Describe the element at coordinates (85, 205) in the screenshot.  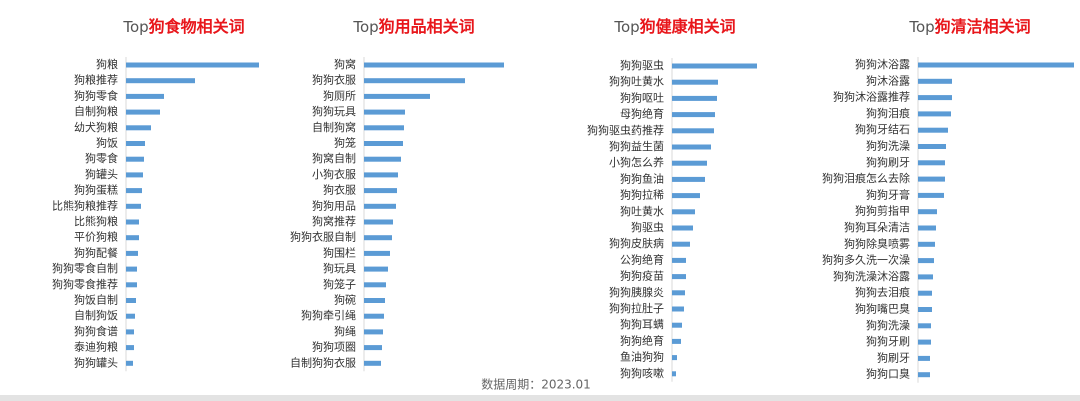
I see `category-label: 比熊狗粮推荐` at that location.